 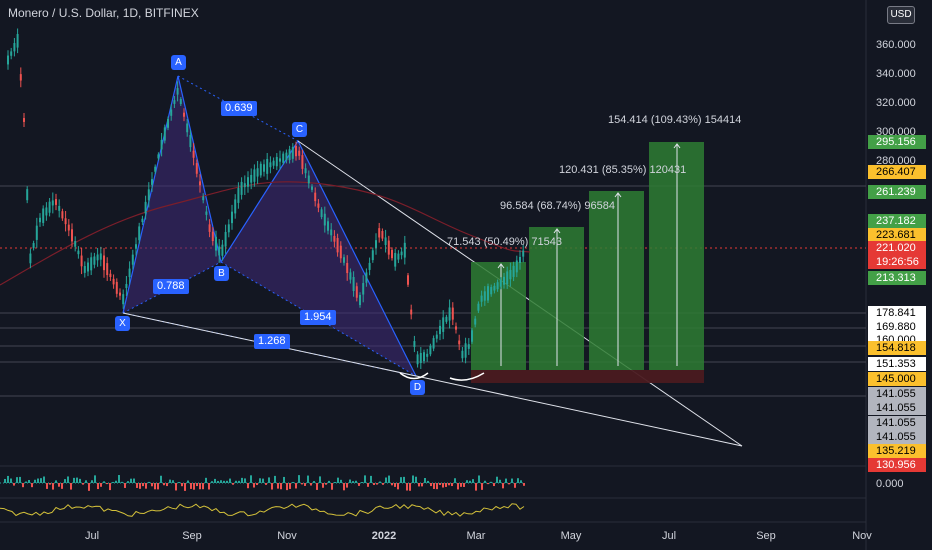 What do you see at coordinates (897, 221) in the screenshot?
I see `price-tag: 237.182` at bounding box center [897, 221].